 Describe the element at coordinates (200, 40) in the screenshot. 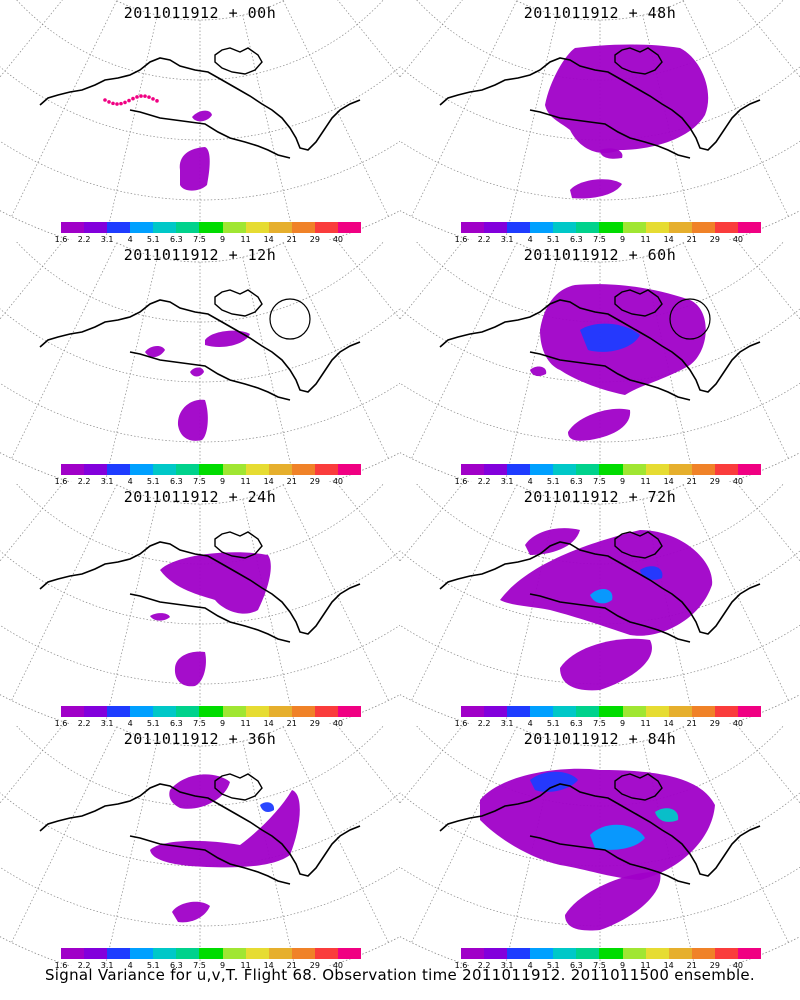

I see `latitude-line` at that location.